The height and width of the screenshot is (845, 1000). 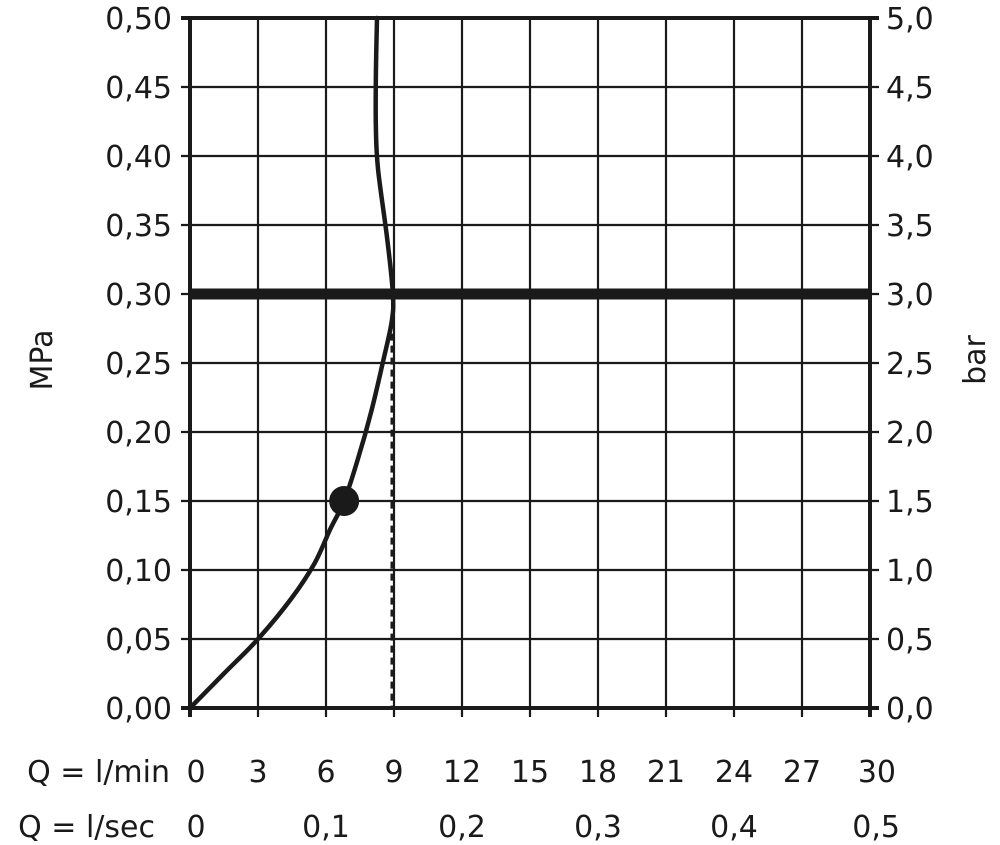 What do you see at coordinates (195, 827) in the screenshot?
I see `x-tick-label-lsec: 0` at bounding box center [195, 827].